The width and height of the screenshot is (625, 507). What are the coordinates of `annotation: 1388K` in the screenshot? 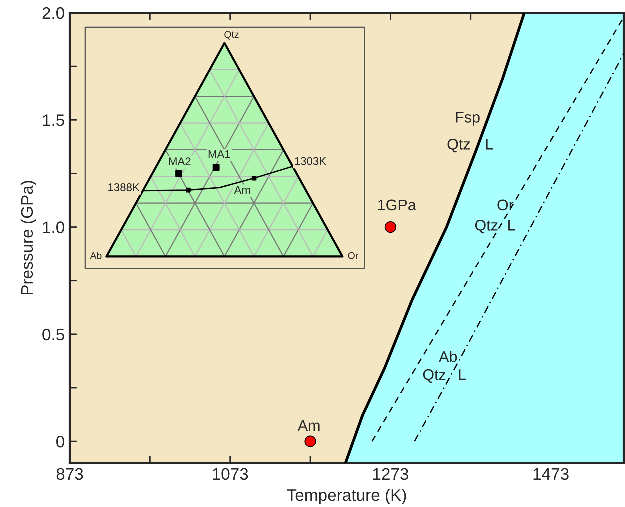 It's located at (124, 188).